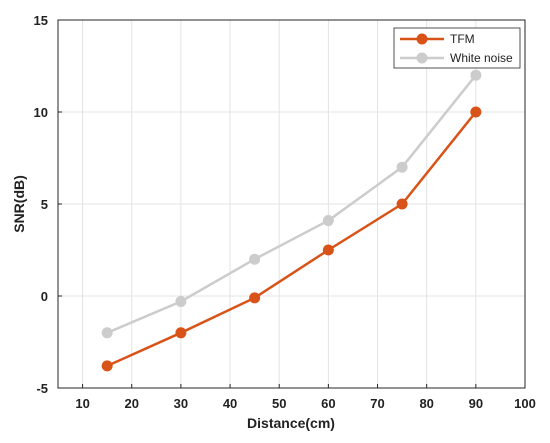  What do you see at coordinates (41, 112) in the screenshot?
I see `y-tick-label: 10` at bounding box center [41, 112].